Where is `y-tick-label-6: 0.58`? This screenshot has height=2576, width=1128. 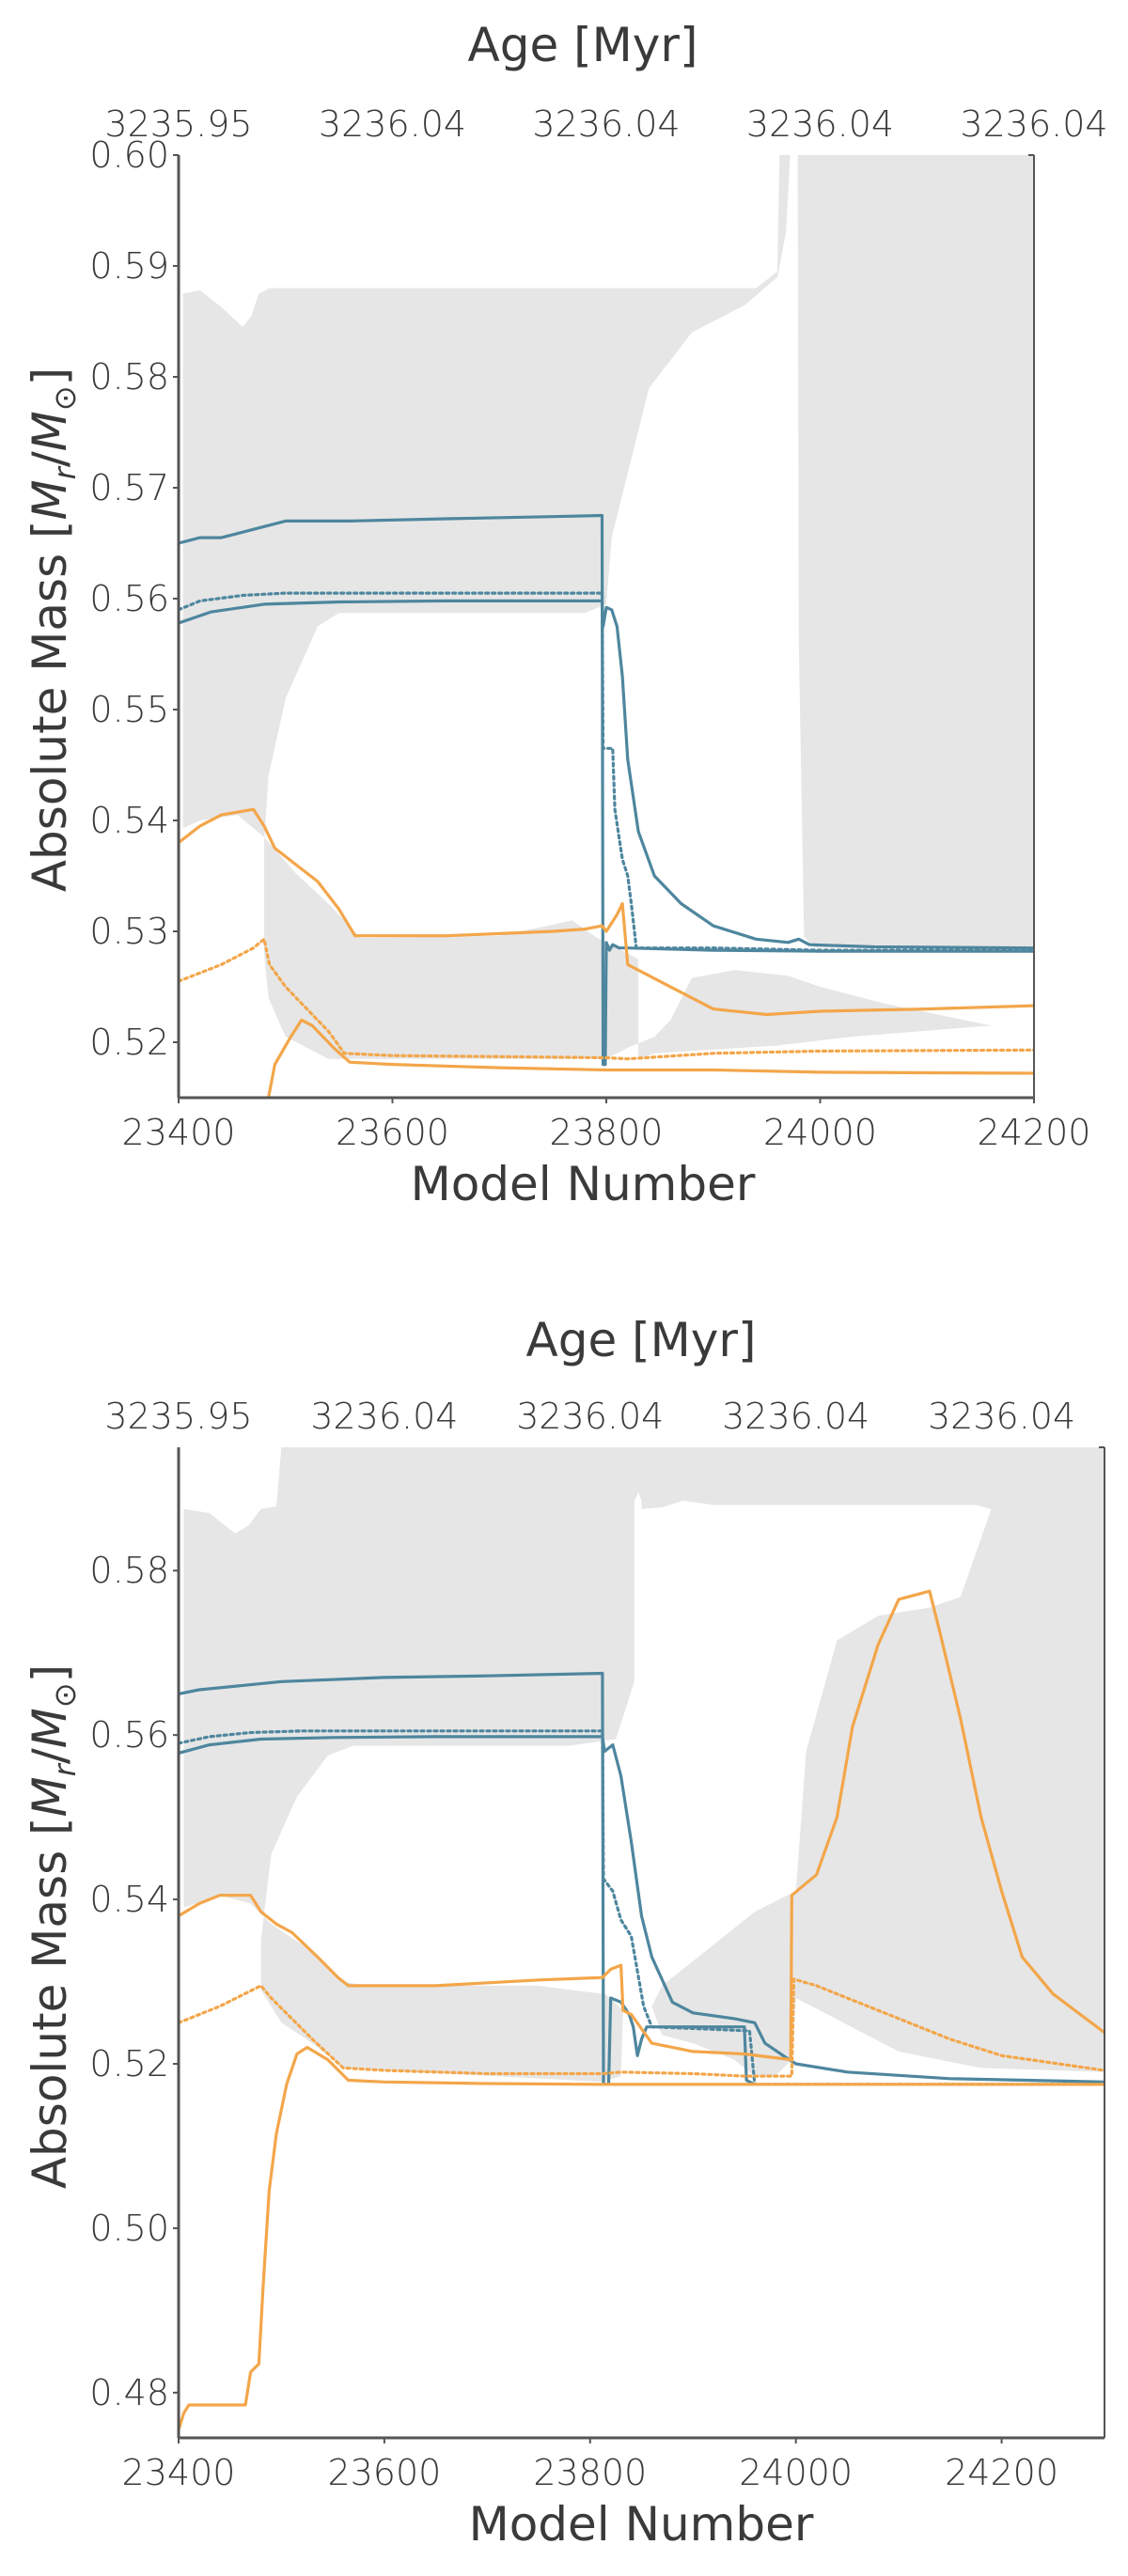
y-tick-label-6: 0.58 is located at coordinates (129, 377).